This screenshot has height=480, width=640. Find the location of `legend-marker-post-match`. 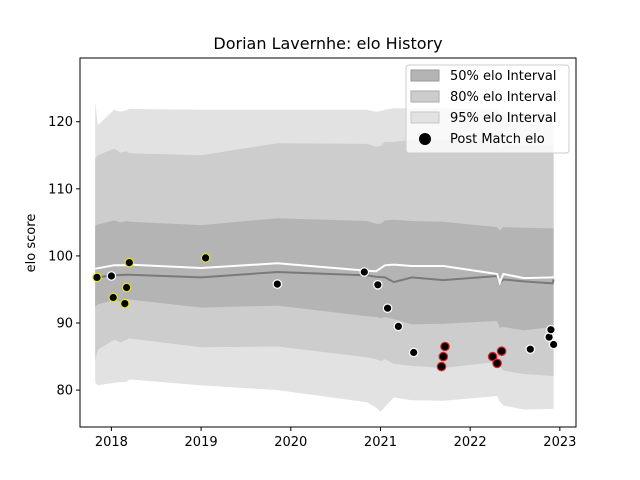

legend-marker-post-match is located at coordinates (425, 139).